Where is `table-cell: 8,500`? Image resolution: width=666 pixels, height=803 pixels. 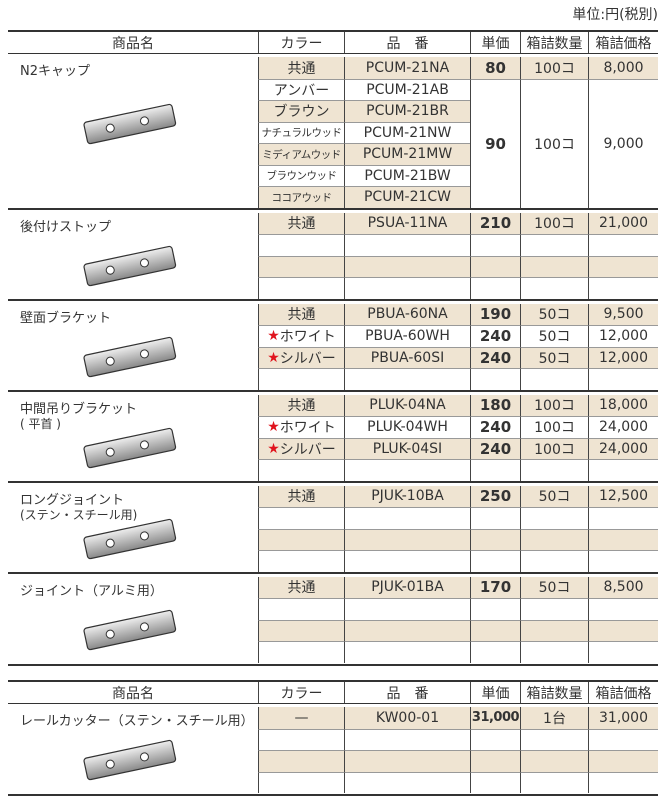
table-cell: 8,500 is located at coordinates (623, 587).